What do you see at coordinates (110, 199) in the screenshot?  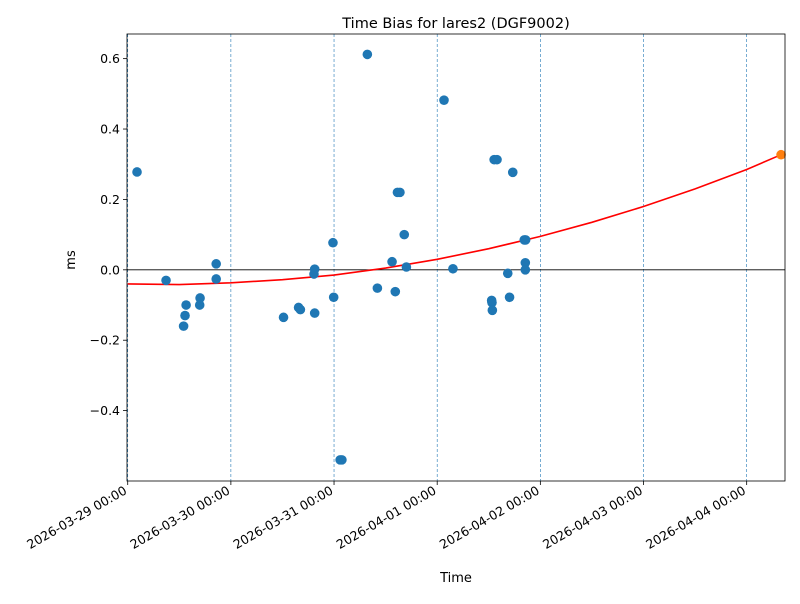 I see `y-tick-label: 0.2` at bounding box center [110, 199].